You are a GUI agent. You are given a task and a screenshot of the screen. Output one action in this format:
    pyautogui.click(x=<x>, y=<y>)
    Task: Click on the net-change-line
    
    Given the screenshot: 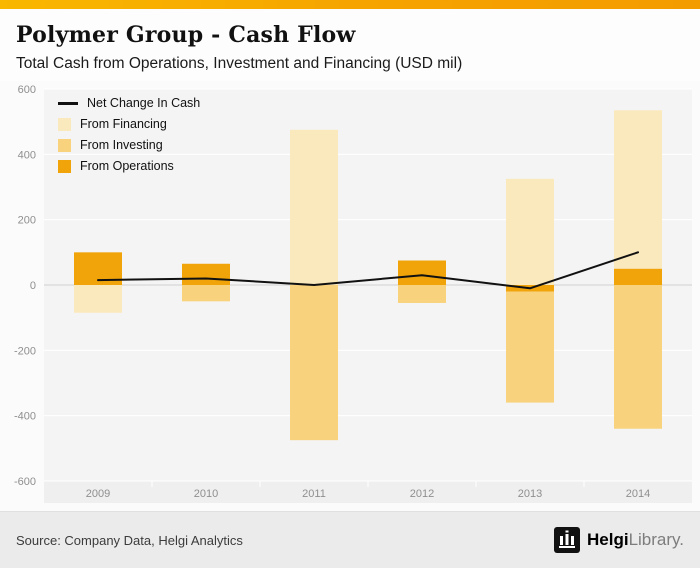 What is the action you would take?
    pyautogui.click(x=368, y=270)
    